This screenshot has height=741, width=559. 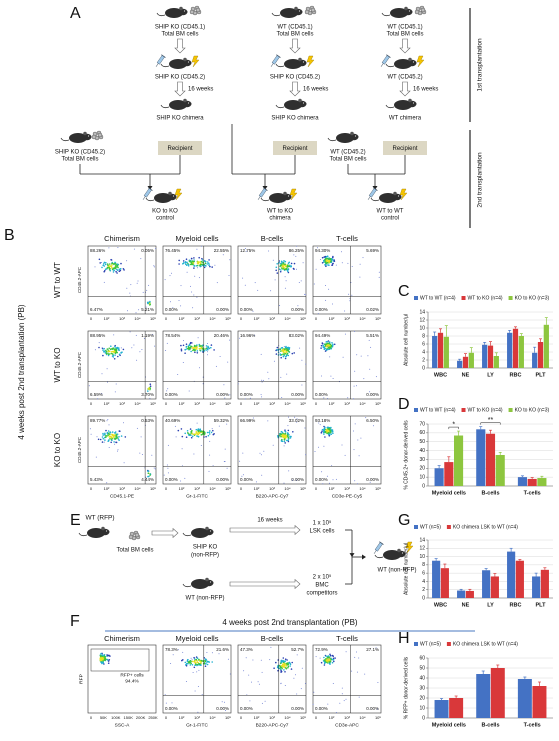 I want to click on quadrant-value: 6.50%, so click(x=372, y=420).